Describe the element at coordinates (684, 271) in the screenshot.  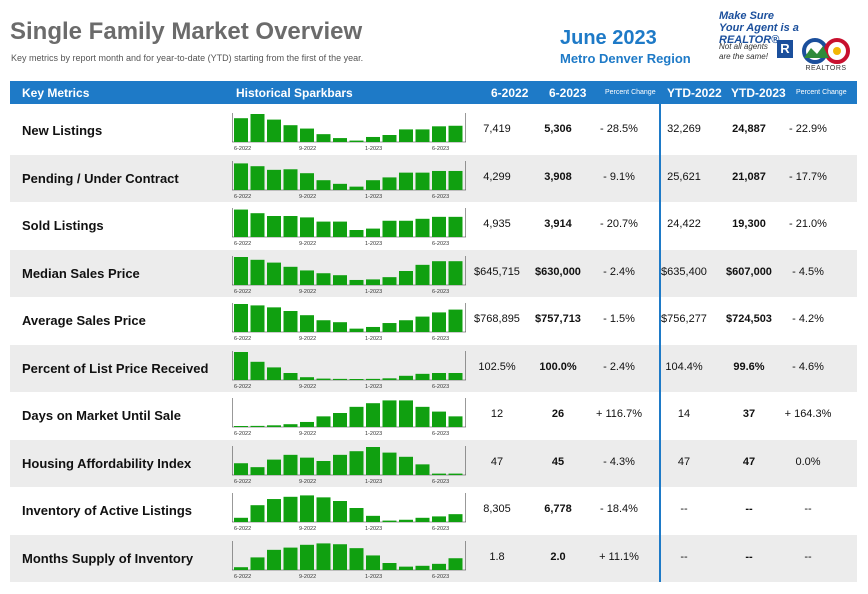
I see `metric-ytd-prev: $635,400` at that location.